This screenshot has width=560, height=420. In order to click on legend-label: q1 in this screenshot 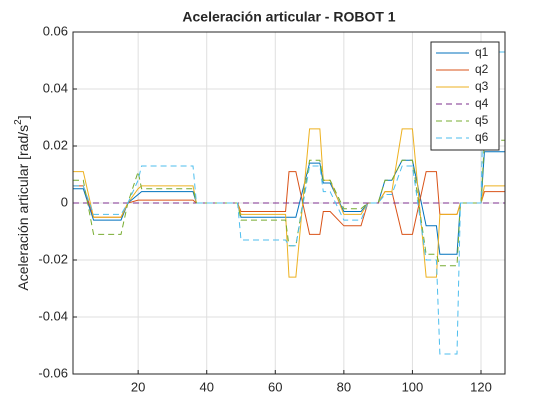, I will do `click(482, 52)`.